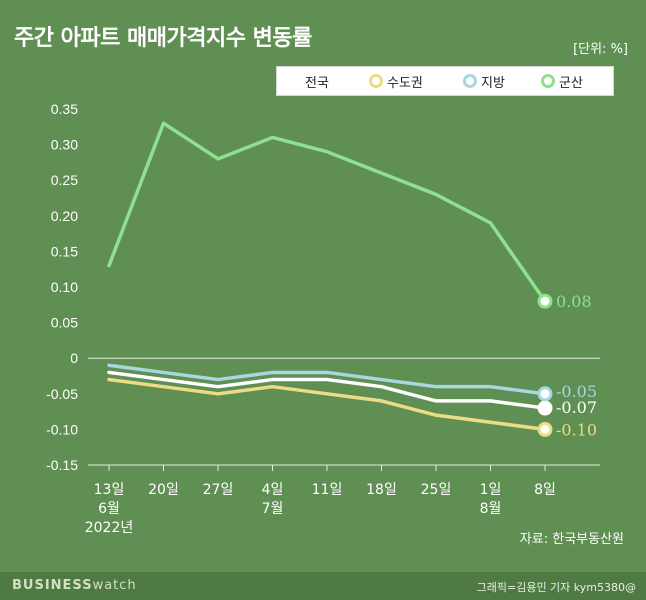  I want to click on legend-item-군산: 군산, so click(562, 81).